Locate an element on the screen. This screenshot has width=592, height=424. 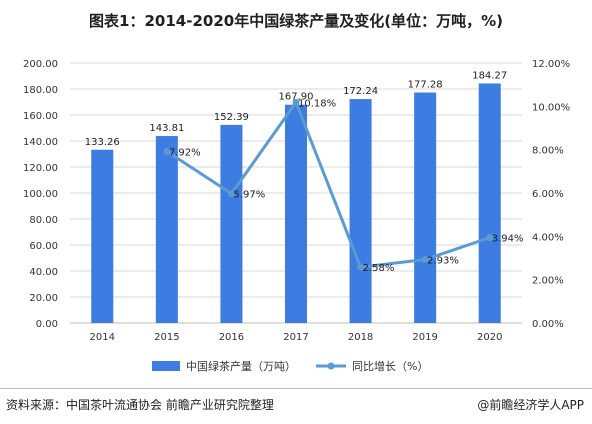
bar-value-label: 167.90 is located at coordinates (296, 97).